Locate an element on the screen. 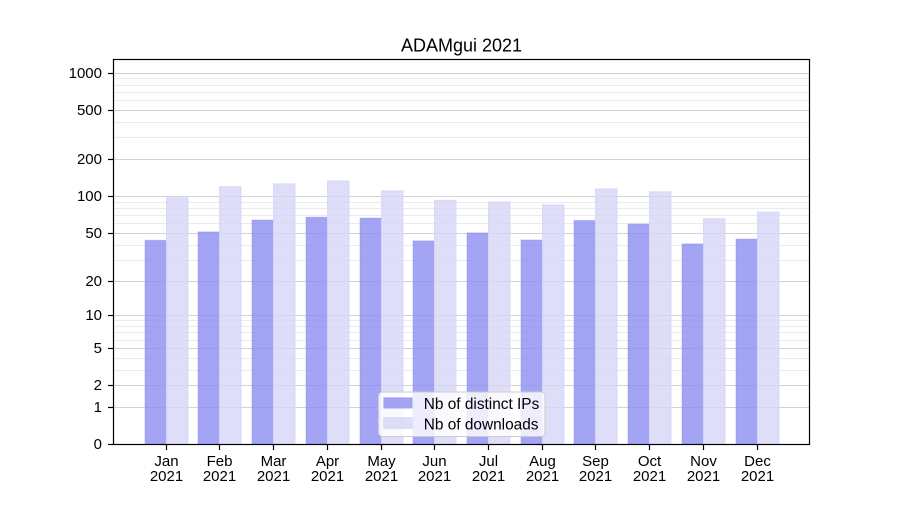  svg-text: 0 is located at coordinates (98, 444).